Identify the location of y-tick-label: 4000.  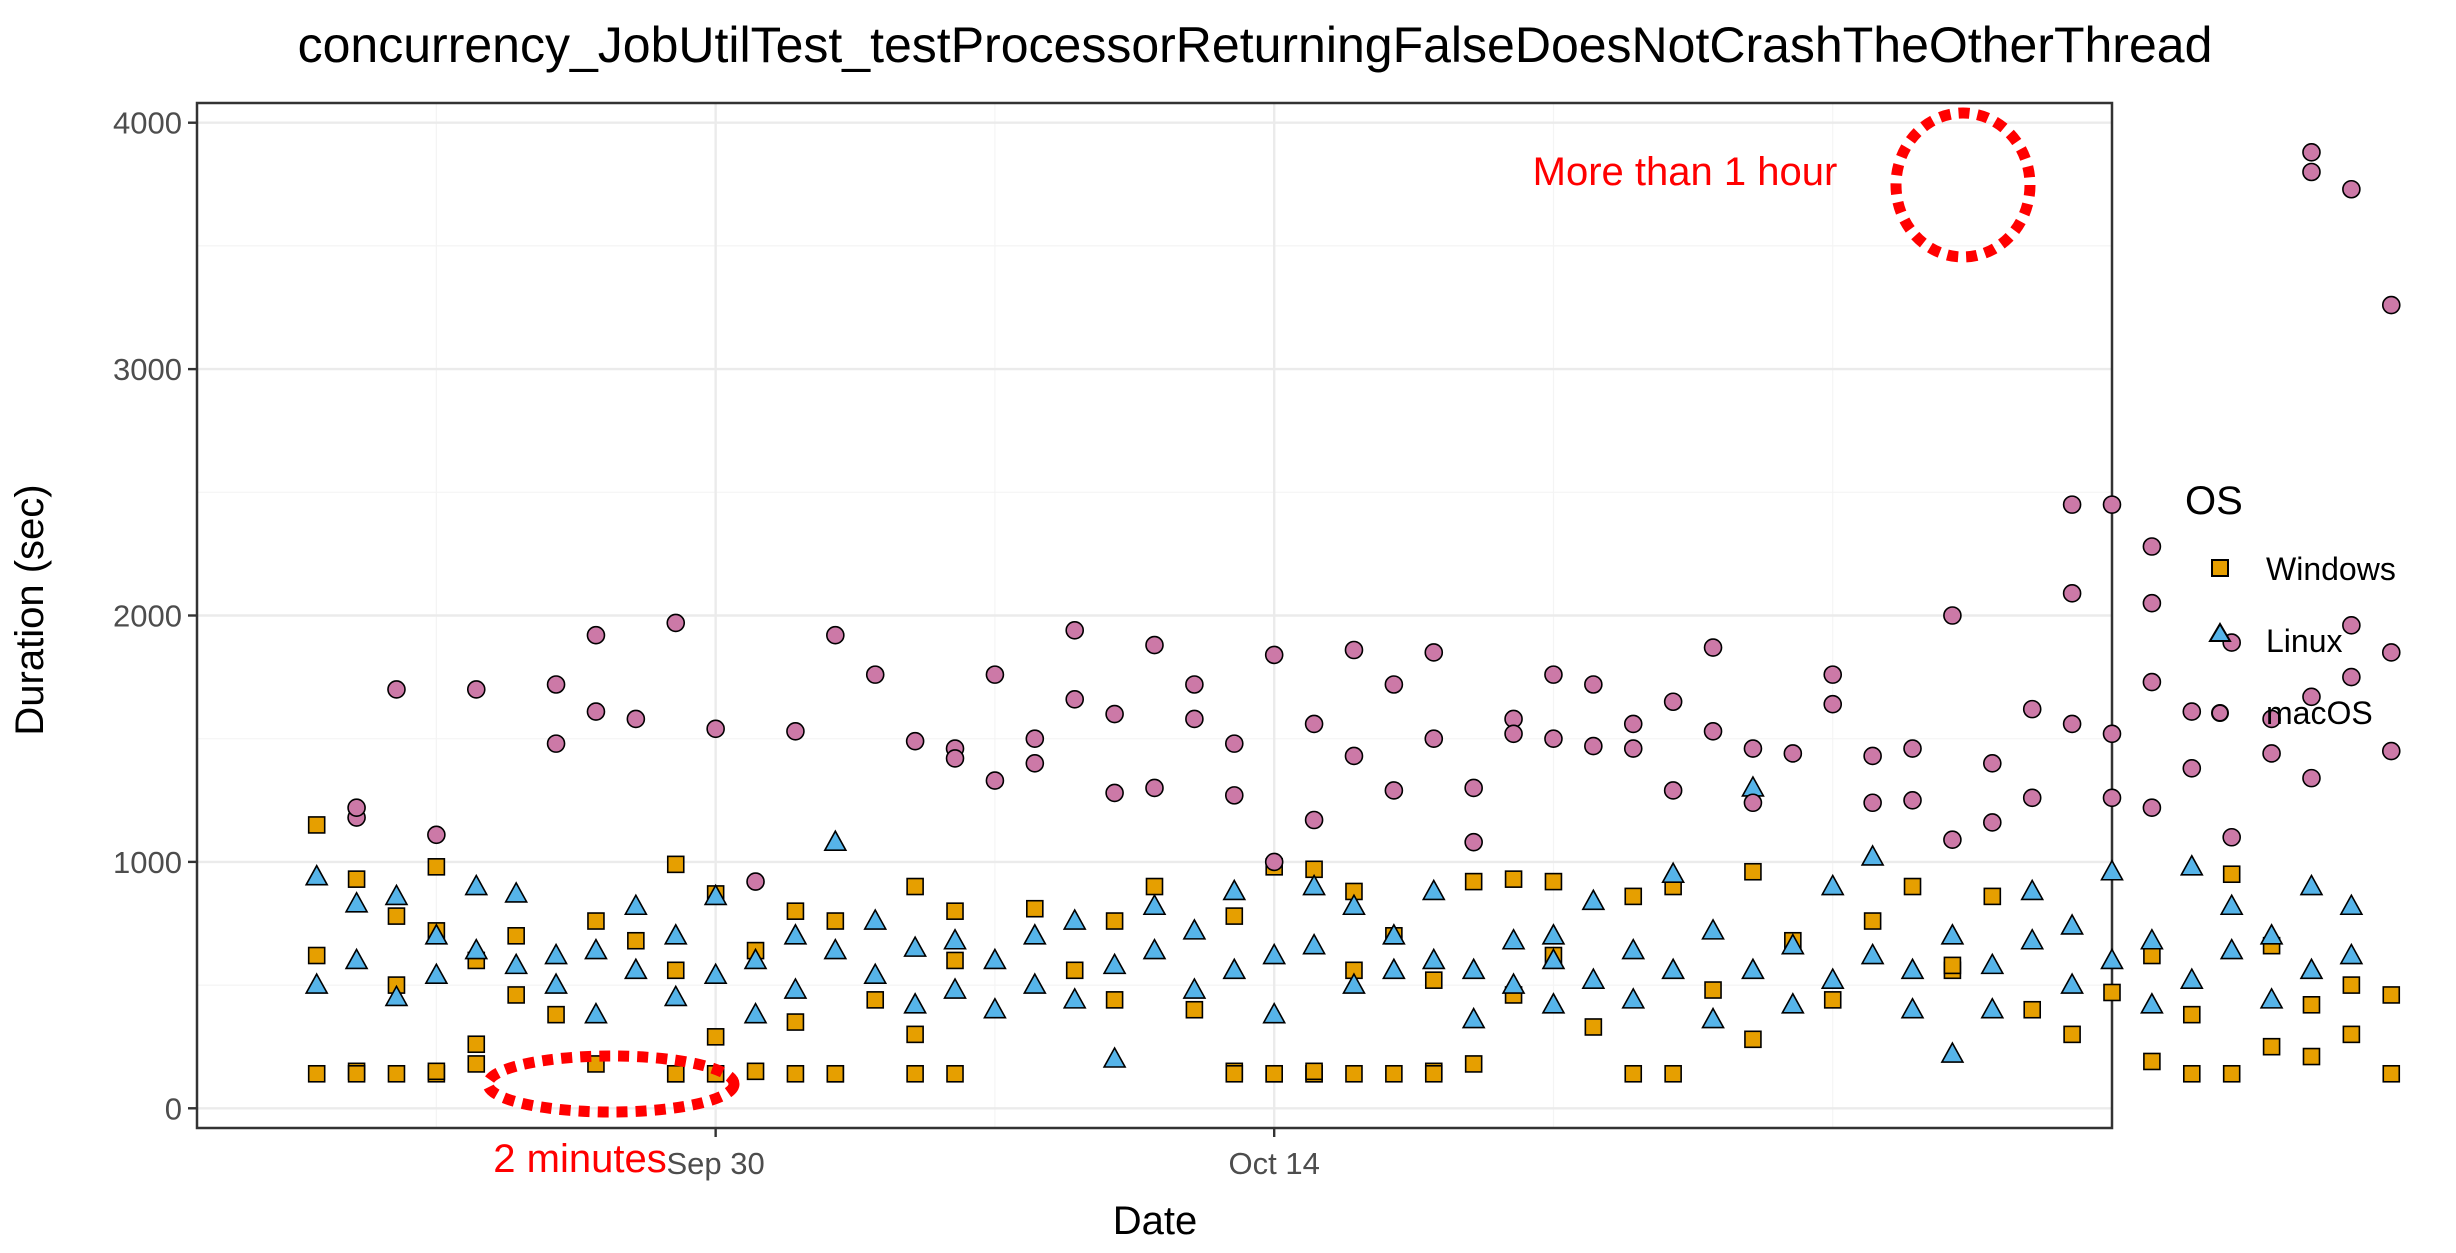
(147, 123).